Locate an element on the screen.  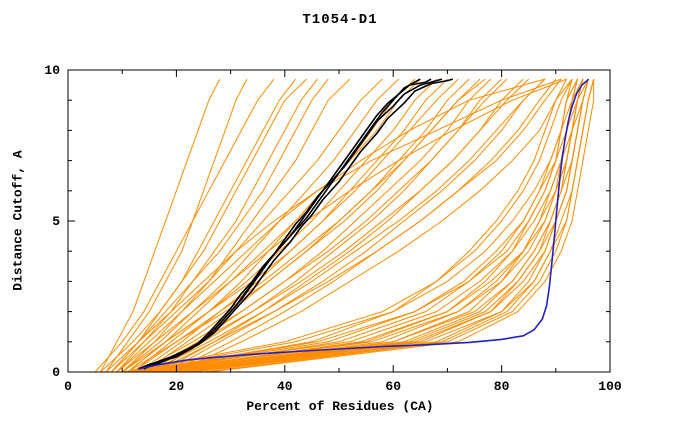
svg-text: 40 is located at coordinates (285, 386).